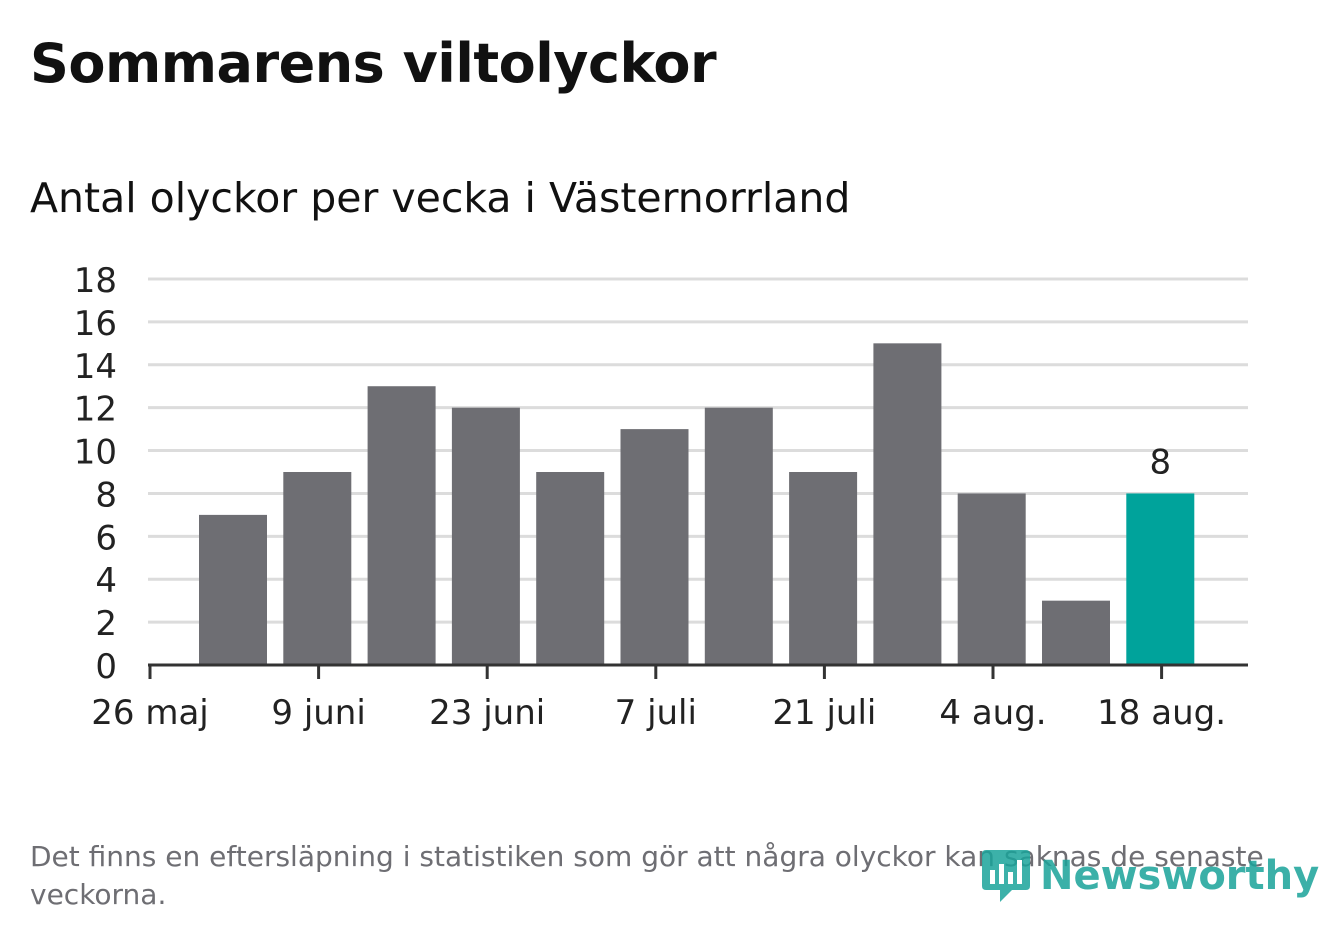 The height and width of the screenshot is (939, 1322). What do you see at coordinates (656, 713) in the screenshot?
I see `x-tick-label: 7 juli` at bounding box center [656, 713].